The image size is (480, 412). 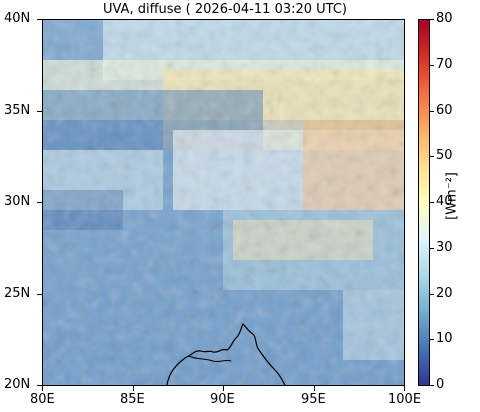 What do you see at coordinates (444, 293) in the screenshot?
I see `colorbar-tick-label: 20` at bounding box center [444, 293].